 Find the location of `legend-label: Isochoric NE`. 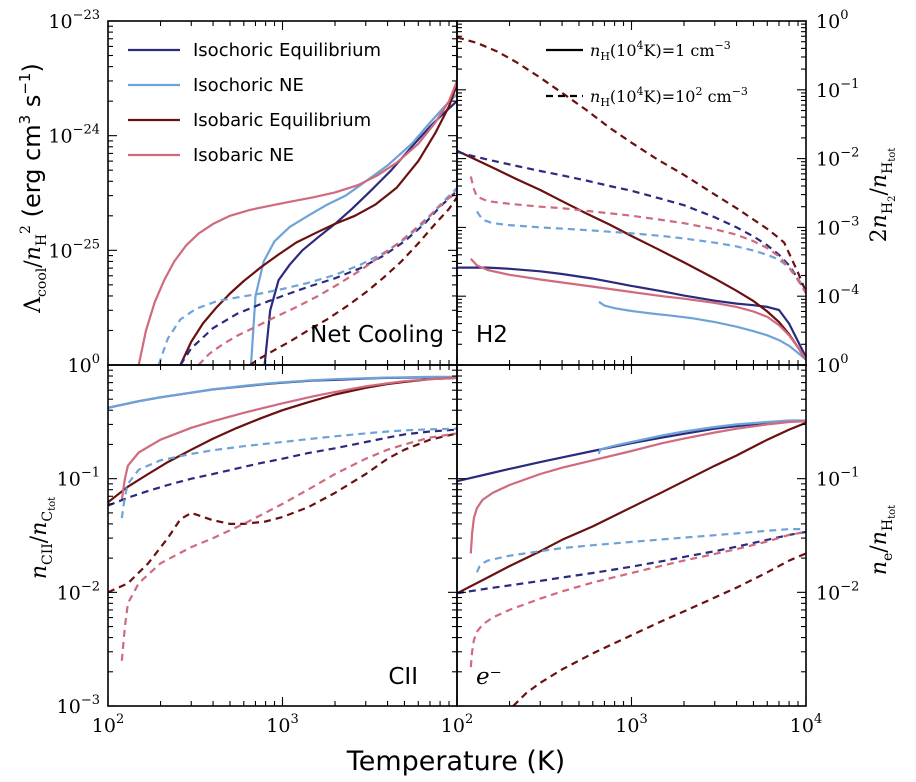

legend-label: Isochoric NE is located at coordinates (248, 85).